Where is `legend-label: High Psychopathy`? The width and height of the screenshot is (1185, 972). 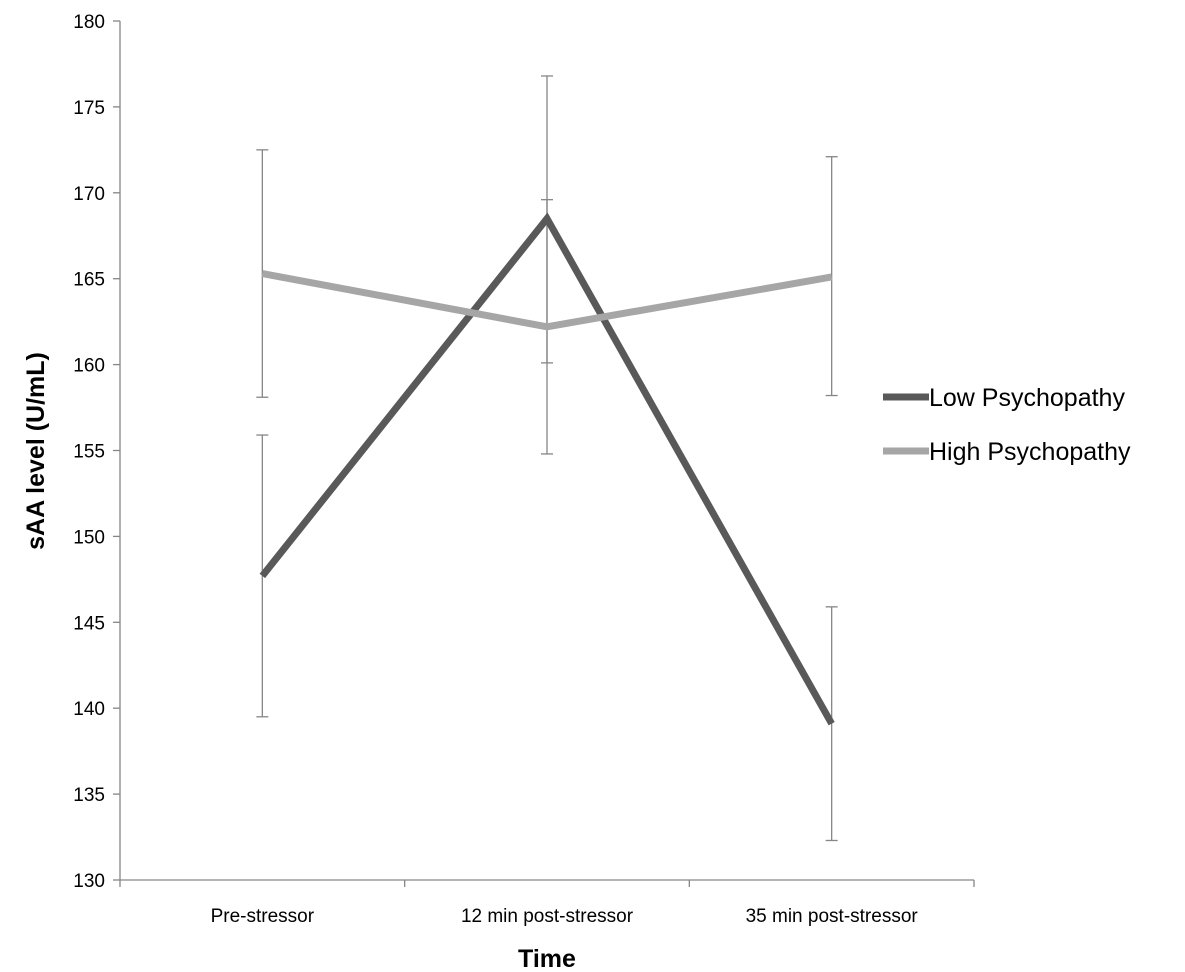
legend-label: High Psychopathy is located at coordinates (1030, 452).